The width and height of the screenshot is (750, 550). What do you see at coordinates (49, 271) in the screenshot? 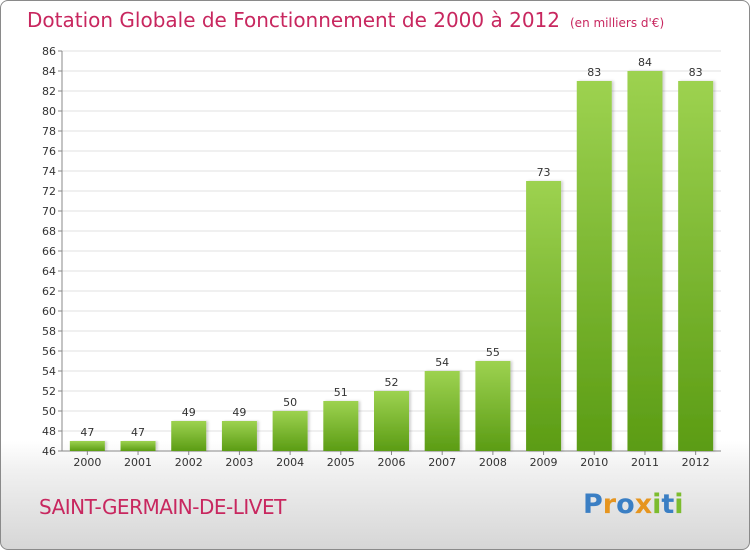
I see `y-tick-label: 64` at bounding box center [49, 271].